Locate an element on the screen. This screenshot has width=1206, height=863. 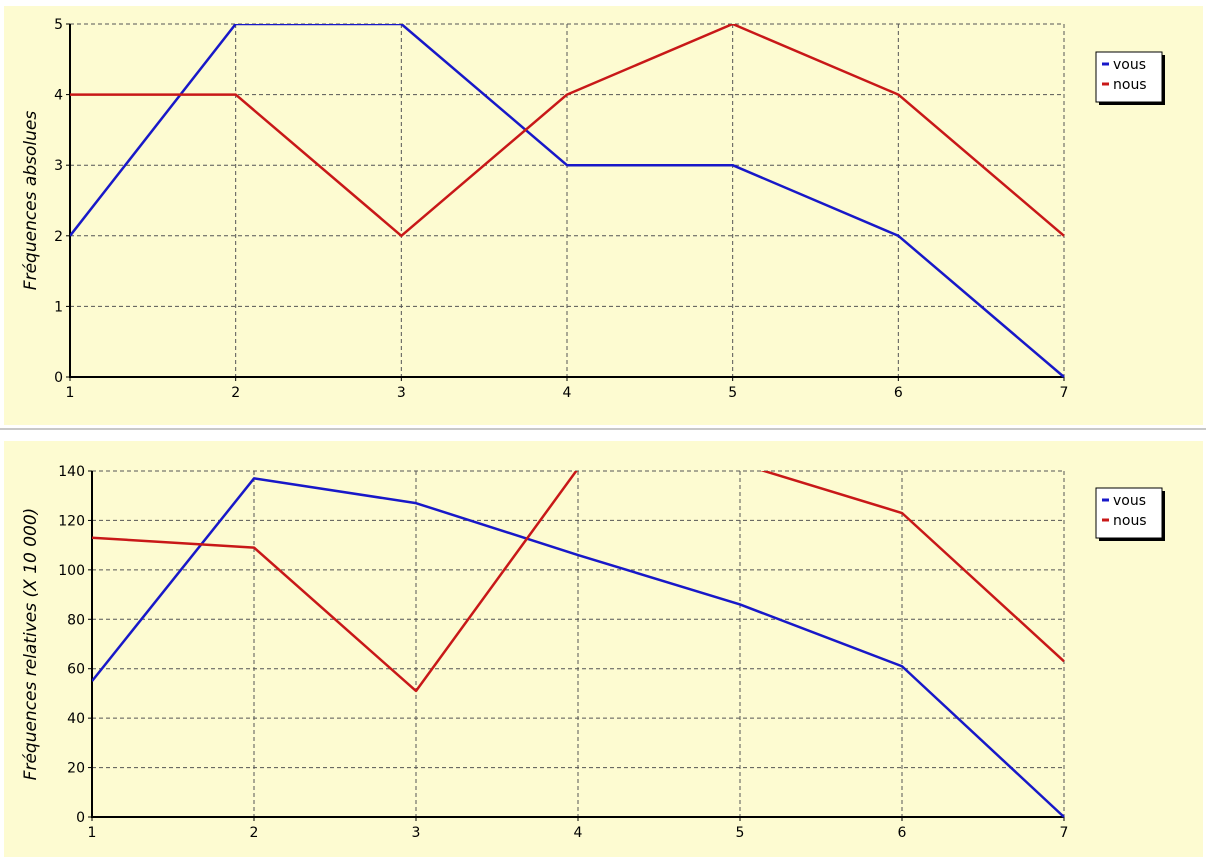
y-tick-label: 5 is located at coordinates (58, 25).